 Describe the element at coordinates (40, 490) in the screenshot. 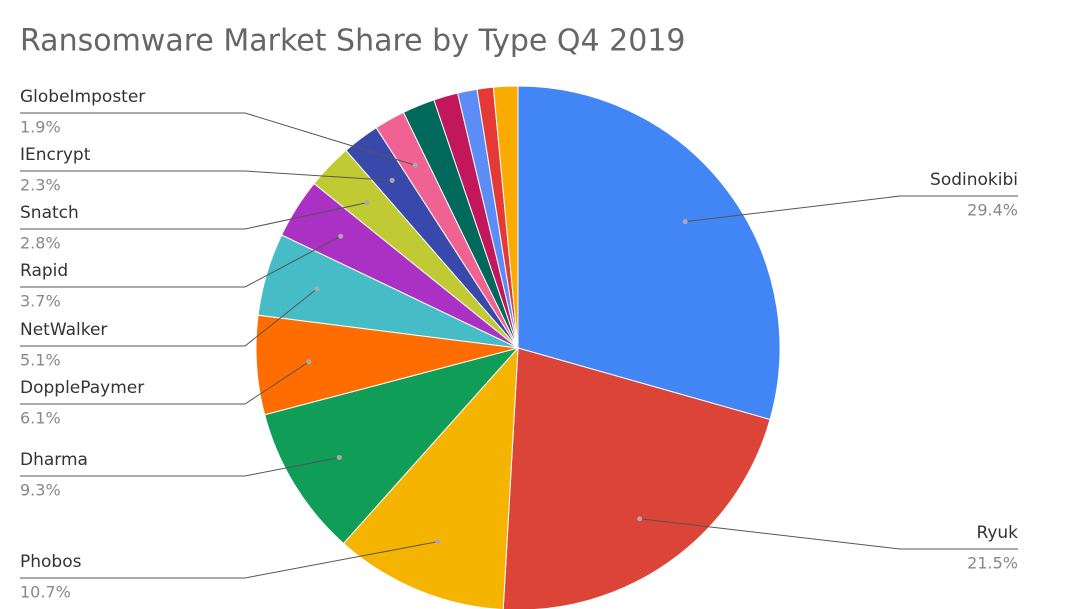

I see `value-label: 9.3%` at that location.